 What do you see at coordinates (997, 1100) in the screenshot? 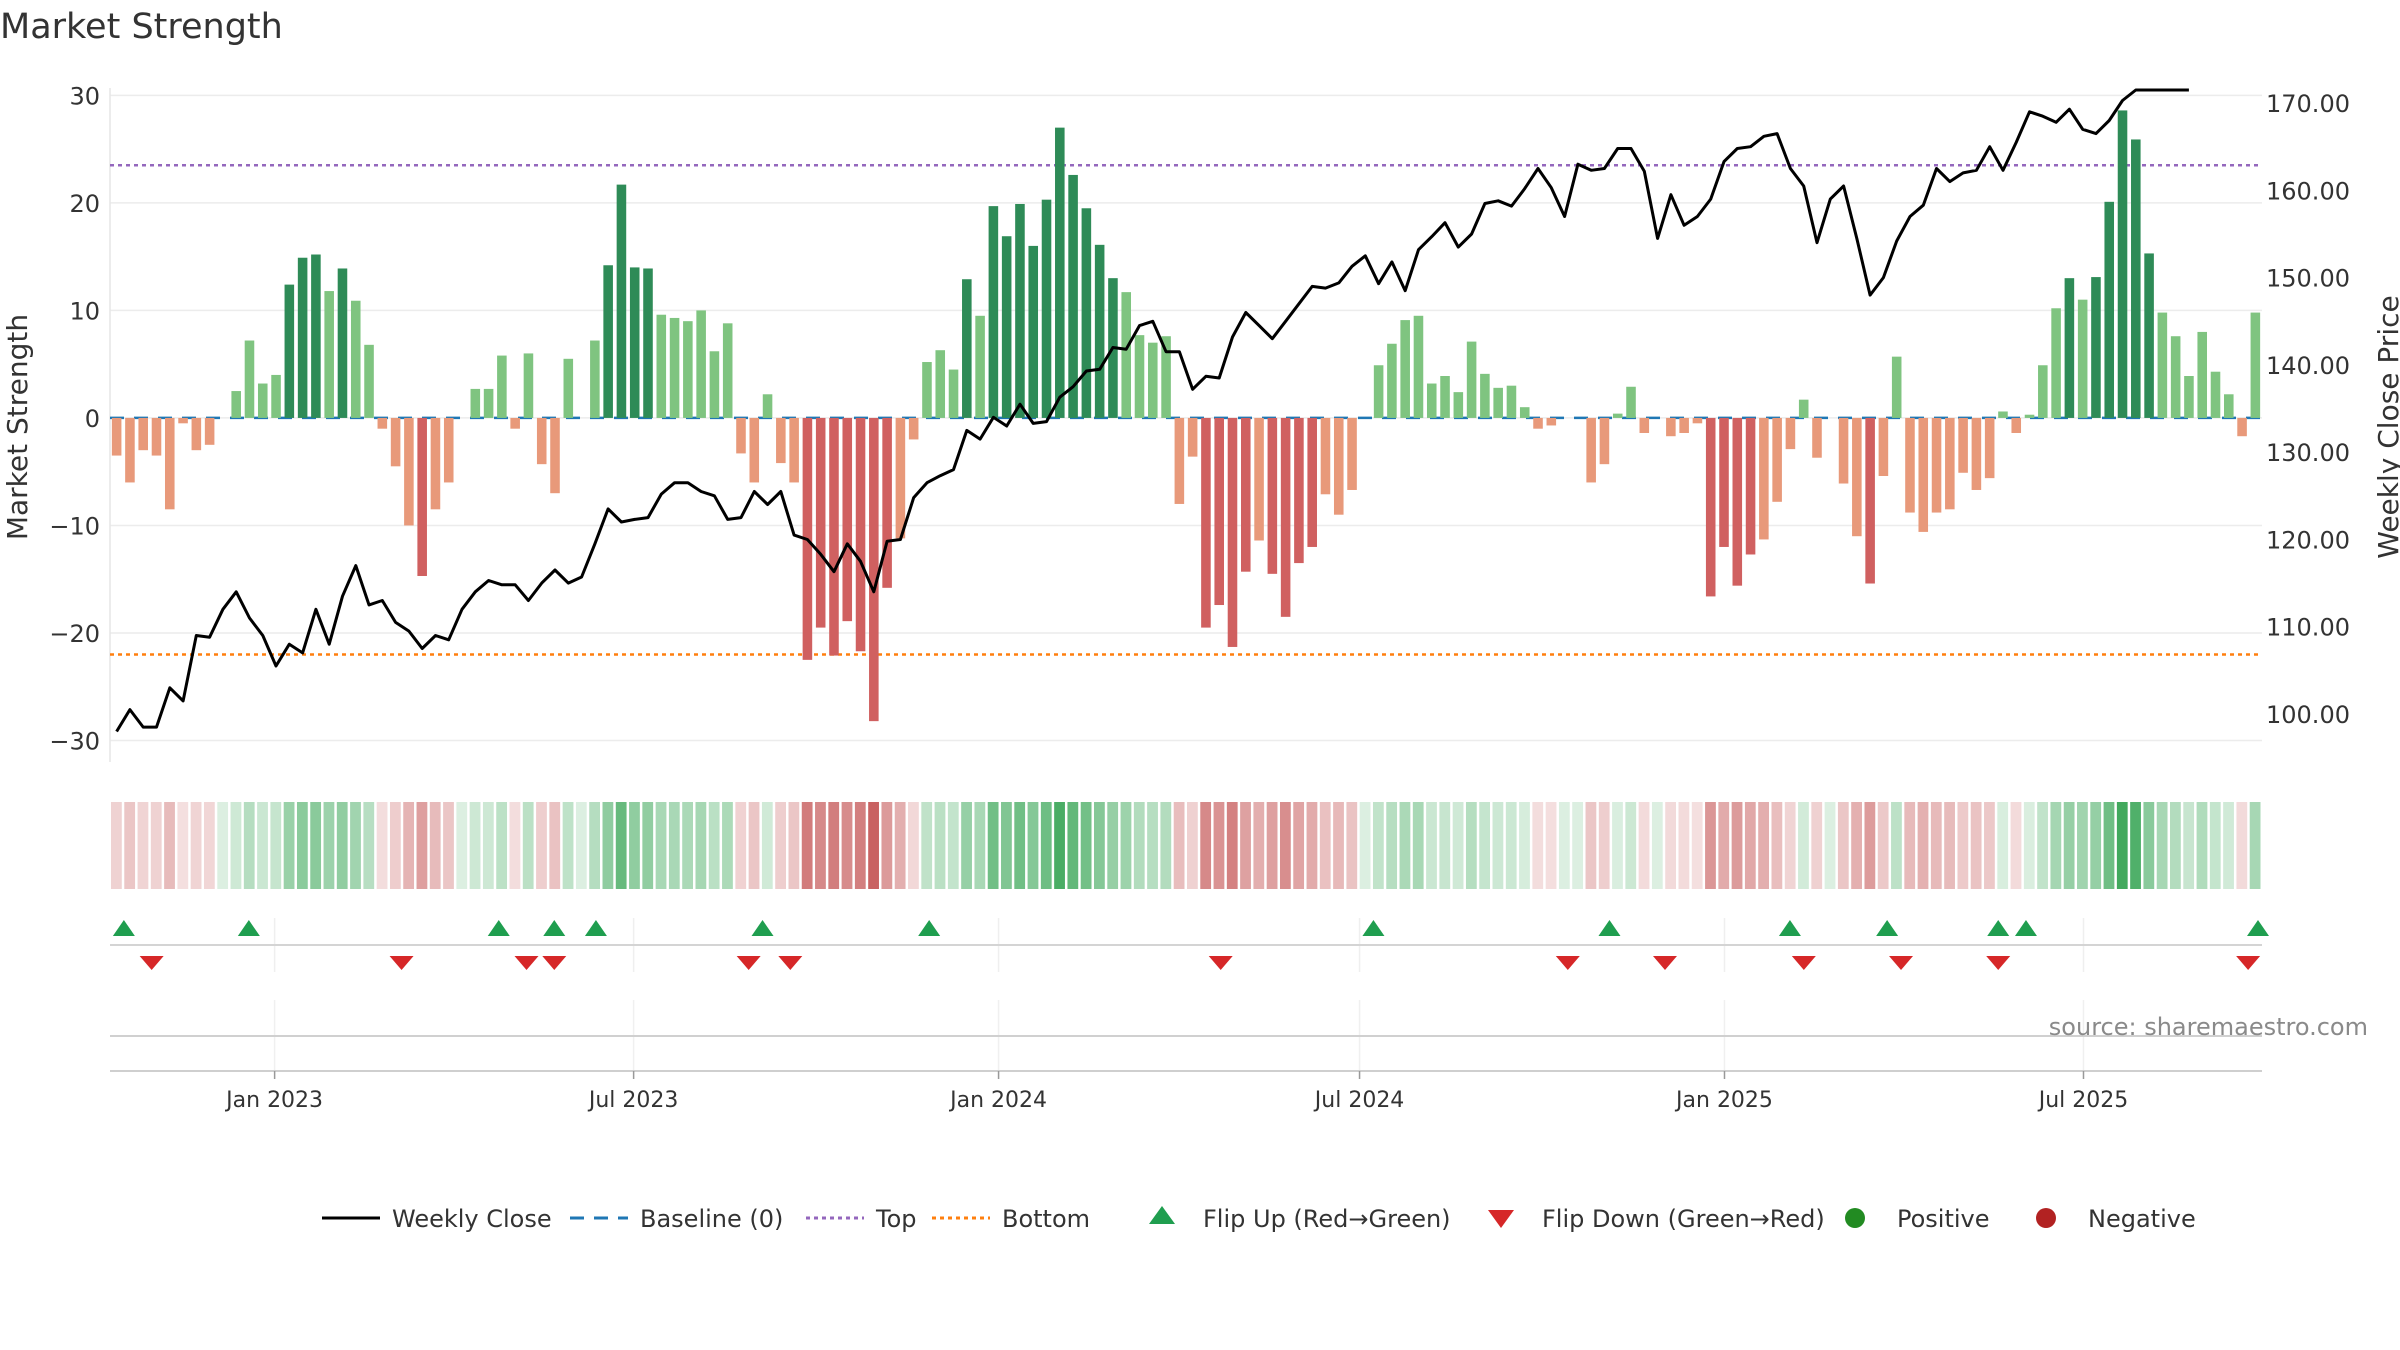
I see `x-tick-label: Jan 2024` at bounding box center [997, 1100].